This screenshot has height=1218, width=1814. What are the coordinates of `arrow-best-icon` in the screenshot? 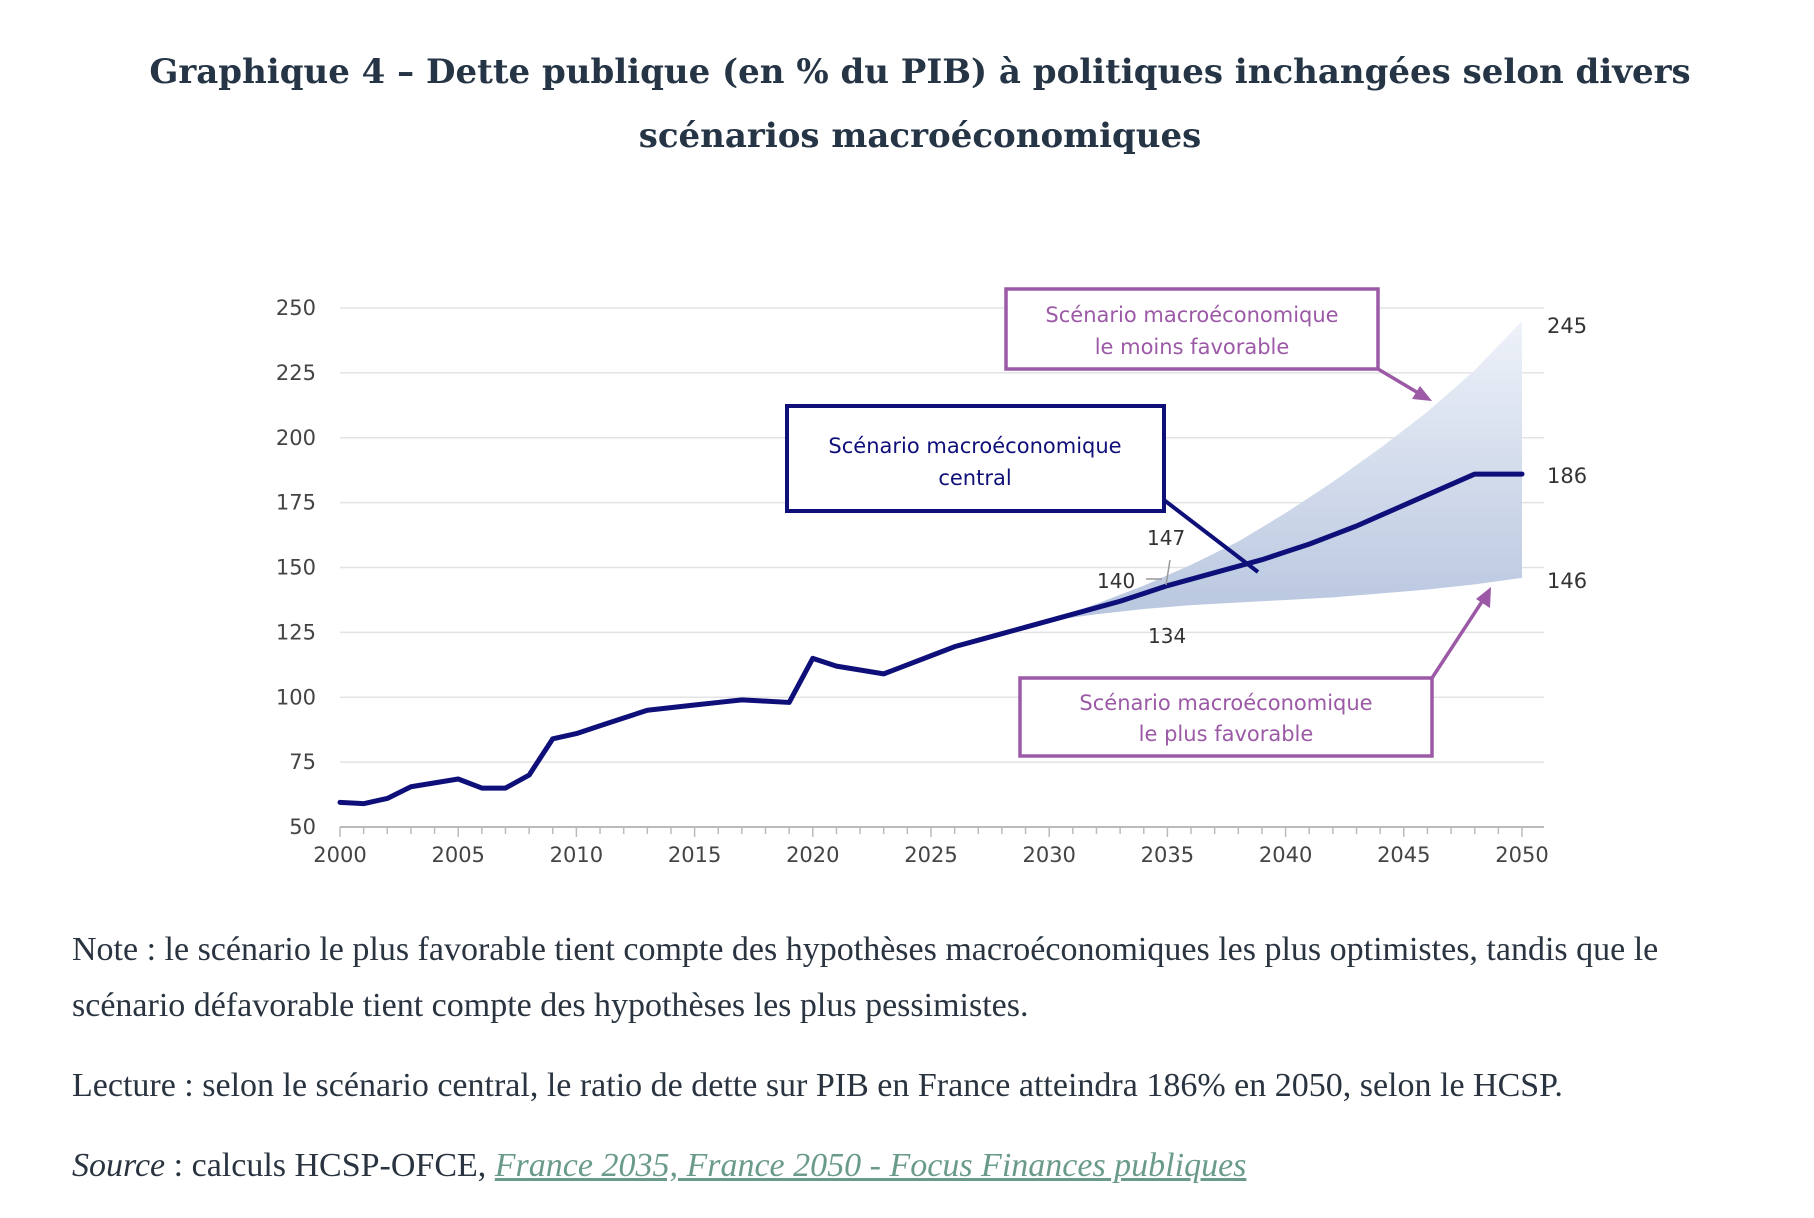 It's located at (1483, 597).